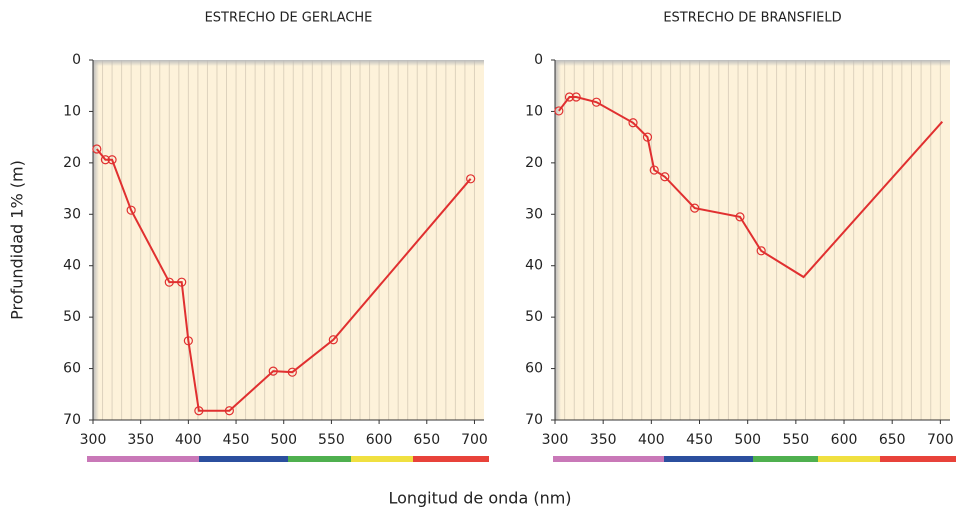 The height and width of the screenshot is (515, 961). What do you see at coordinates (479, 498) in the screenshot?
I see `x-axis-label: Longitud de onda (nm)` at bounding box center [479, 498].